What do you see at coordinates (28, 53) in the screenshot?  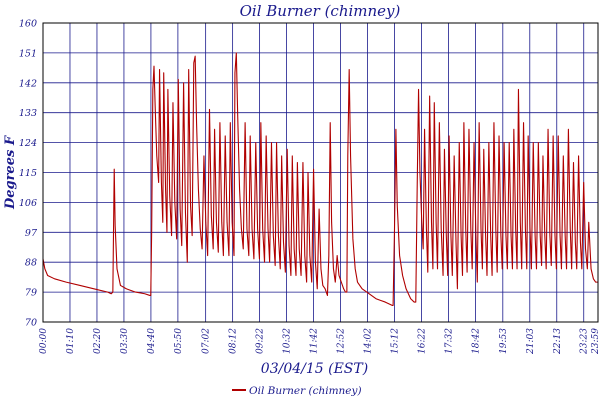 I see `y-tick-label: 151` at bounding box center [28, 53].